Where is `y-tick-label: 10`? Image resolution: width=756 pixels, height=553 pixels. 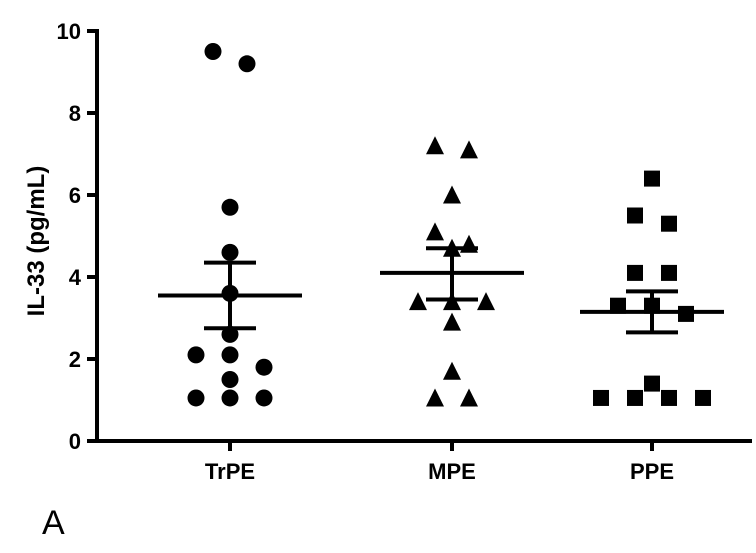 y-tick-label: 10 is located at coordinates (69, 31).